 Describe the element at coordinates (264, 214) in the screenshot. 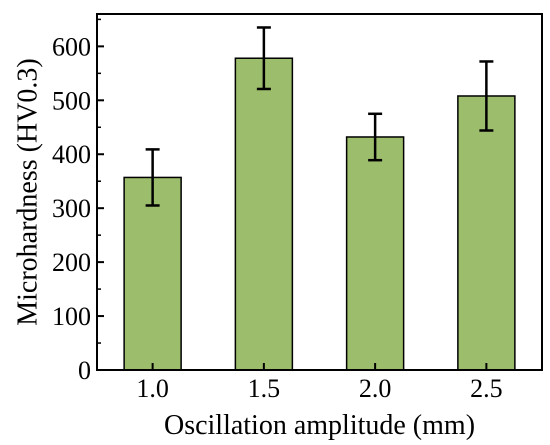

I see `bar-1.5` at that location.